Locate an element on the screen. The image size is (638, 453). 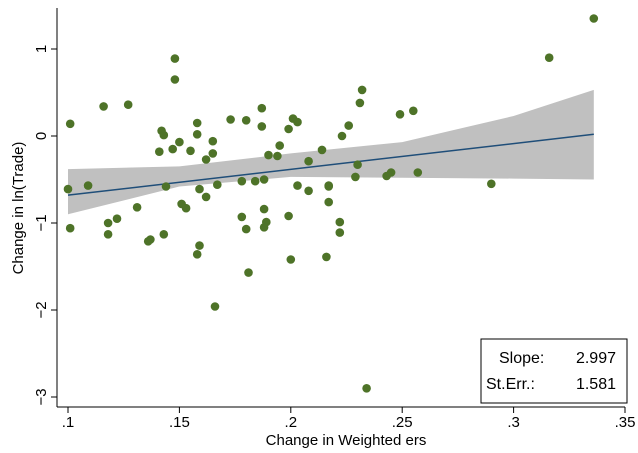
stderr-label: St.Err.: is located at coordinates (510, 384).